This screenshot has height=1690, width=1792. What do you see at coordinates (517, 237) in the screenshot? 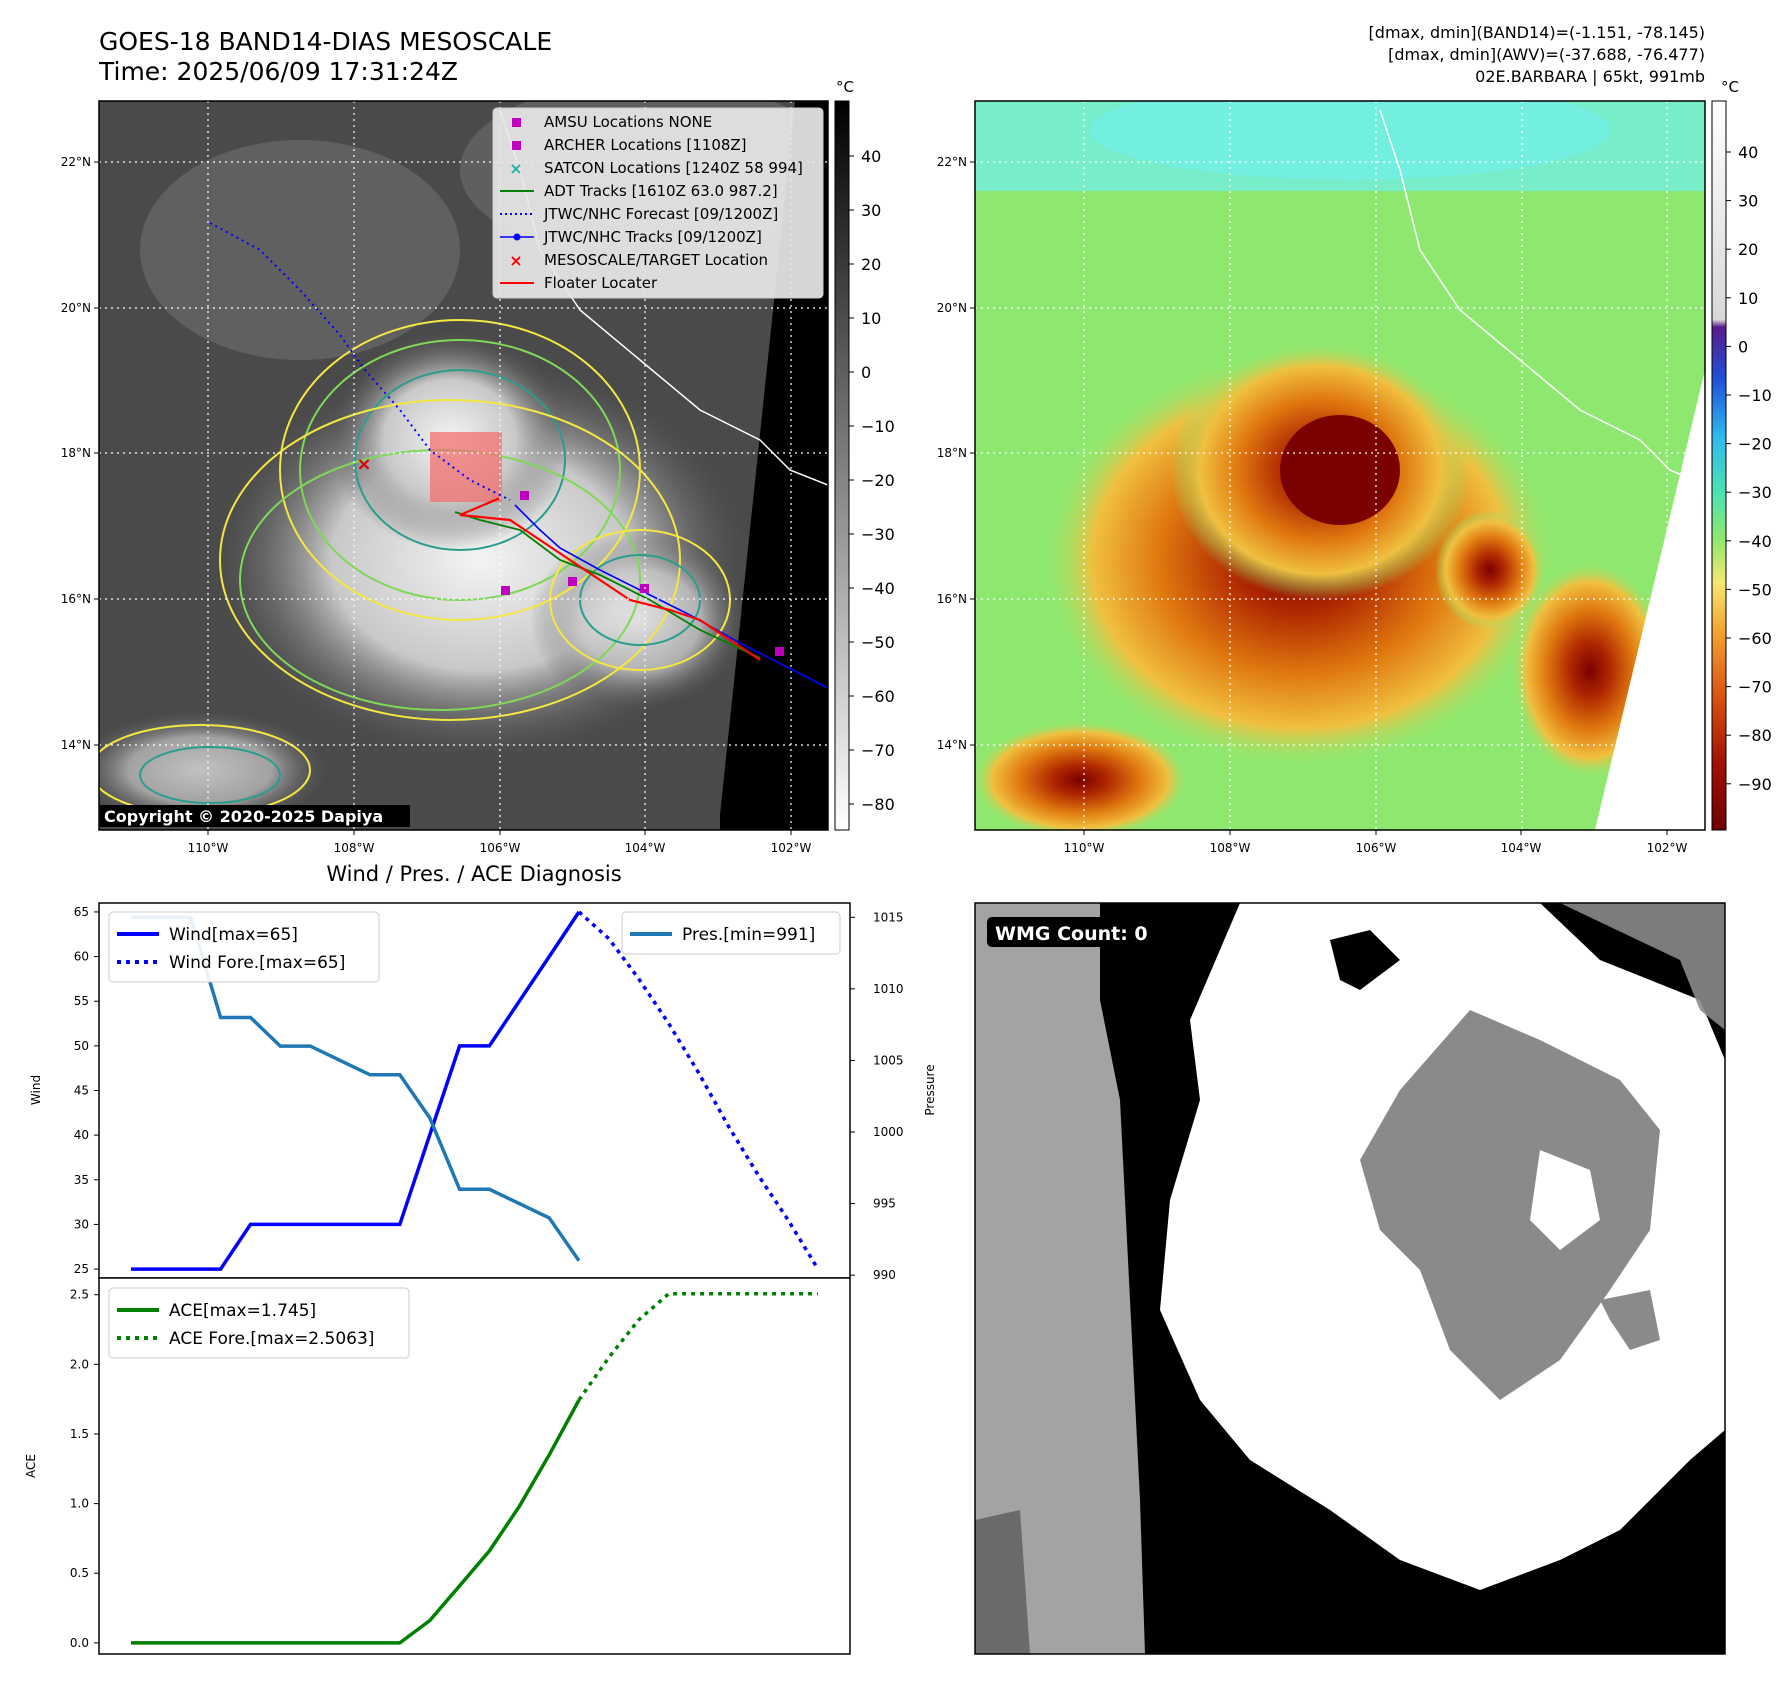
I see `legend-marker-dot` at bounding box center [517, 237].